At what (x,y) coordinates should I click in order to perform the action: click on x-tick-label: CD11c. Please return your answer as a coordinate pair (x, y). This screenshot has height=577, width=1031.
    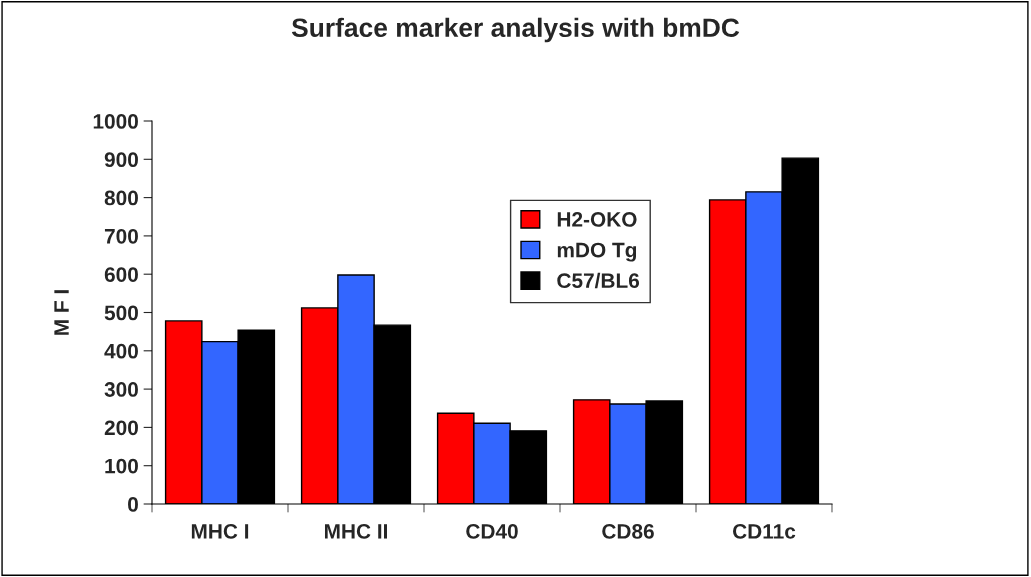
    Looking at the image, I should click on (764, 531).